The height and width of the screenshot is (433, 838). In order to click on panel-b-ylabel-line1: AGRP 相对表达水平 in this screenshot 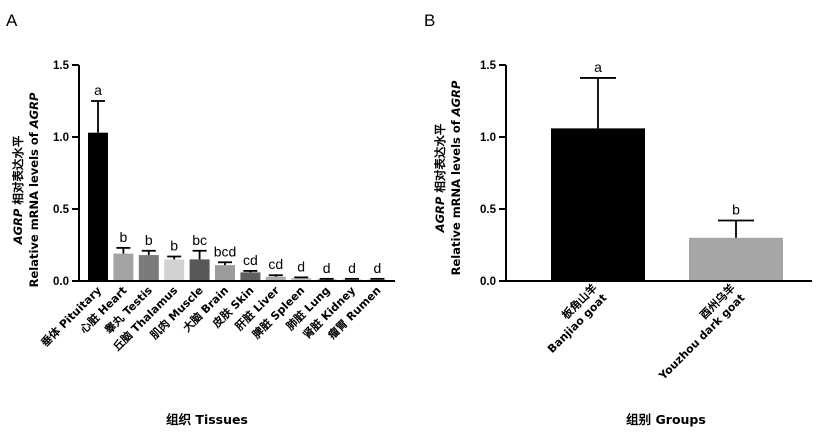, I will do `click(440, 178)`.